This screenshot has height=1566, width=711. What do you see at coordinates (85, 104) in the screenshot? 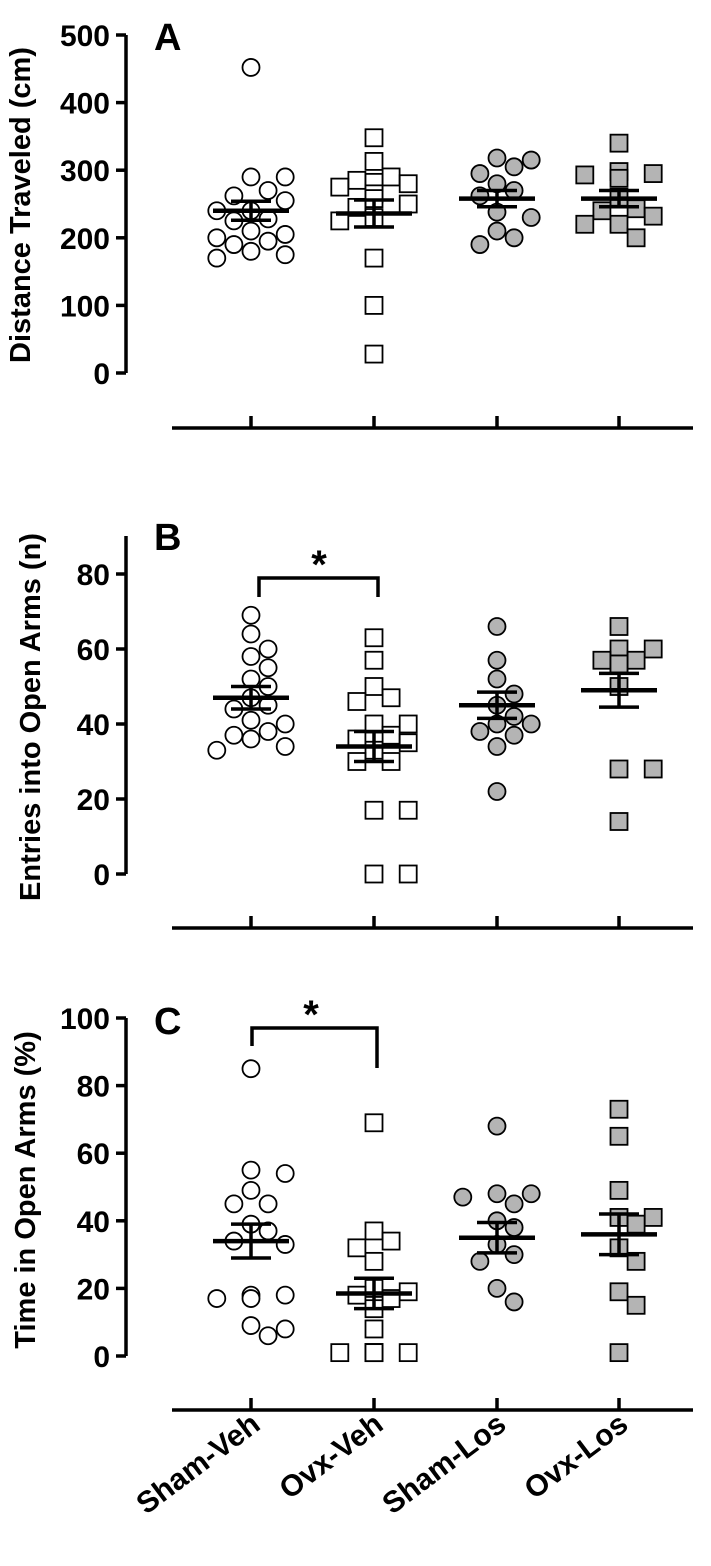
I see `panel-a-ytick-label-400: 400` at bounding box center [85, 104].